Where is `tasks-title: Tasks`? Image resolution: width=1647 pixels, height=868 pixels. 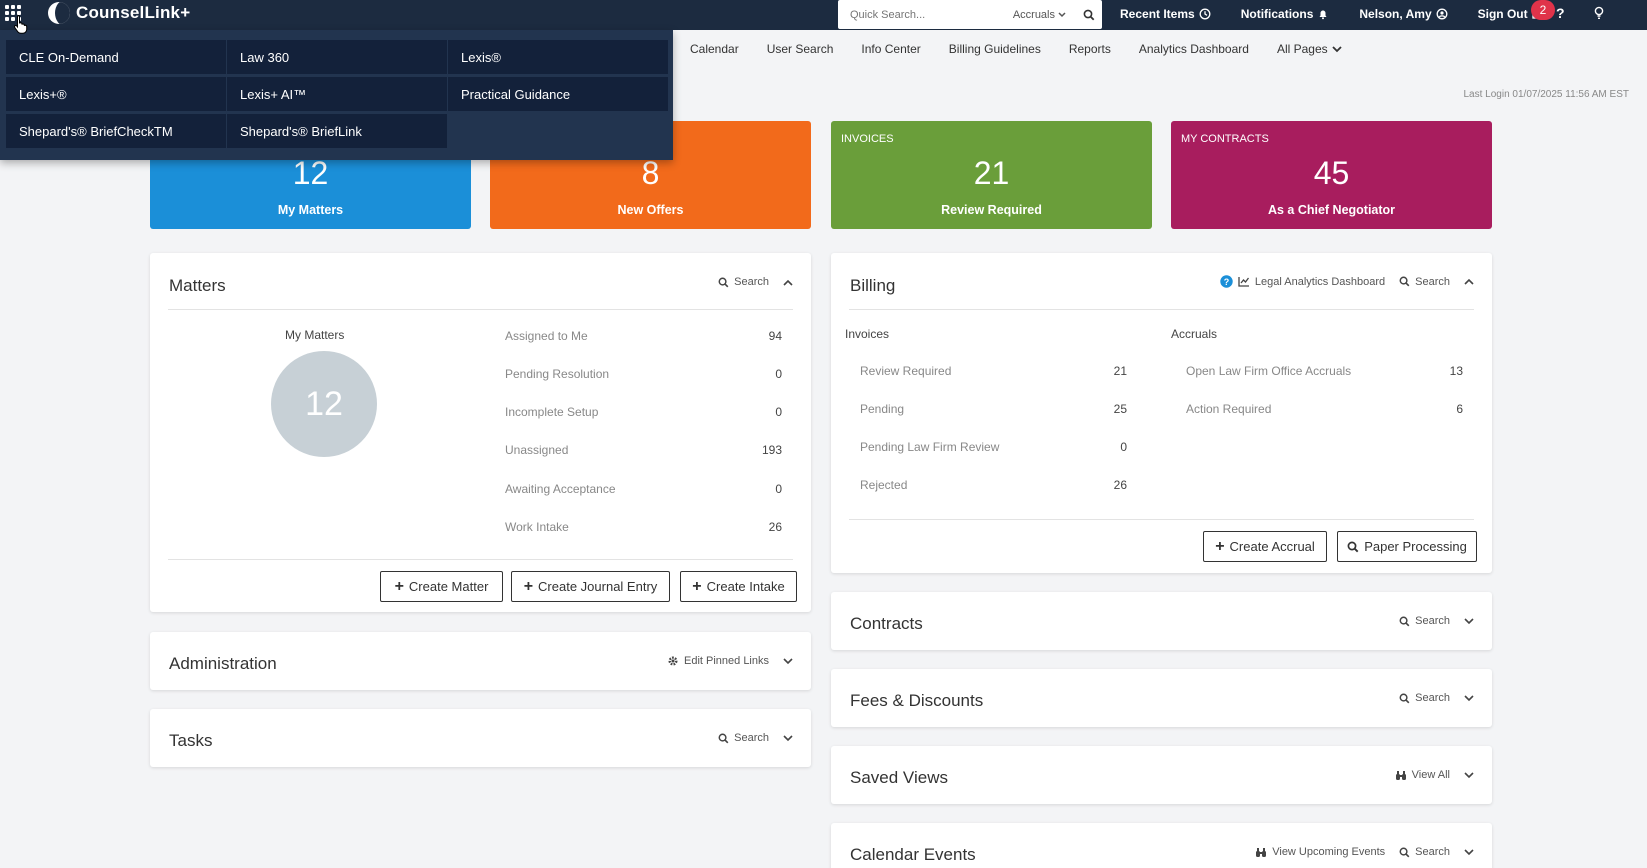
tasks-title: Tasks is located at coordinates (191, 740).